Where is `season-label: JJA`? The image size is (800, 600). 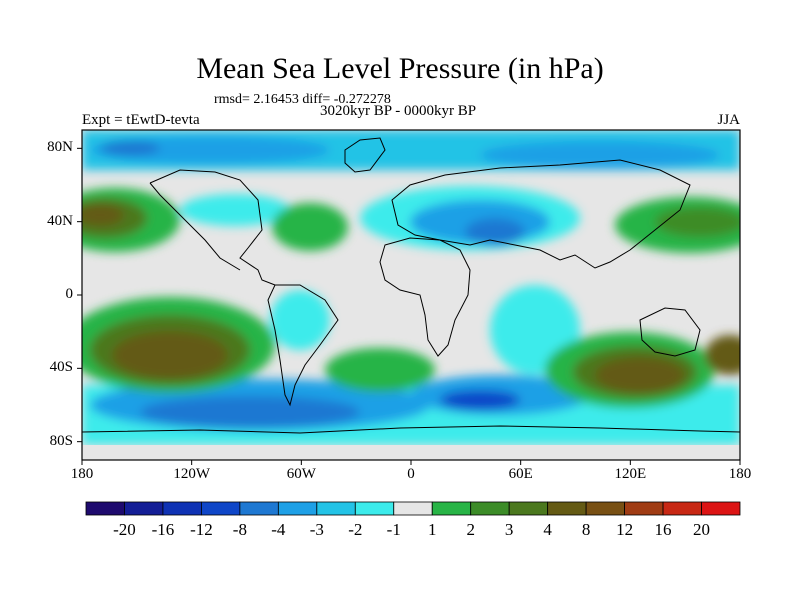
season-label: JJA is located at coordinates (728, 120).